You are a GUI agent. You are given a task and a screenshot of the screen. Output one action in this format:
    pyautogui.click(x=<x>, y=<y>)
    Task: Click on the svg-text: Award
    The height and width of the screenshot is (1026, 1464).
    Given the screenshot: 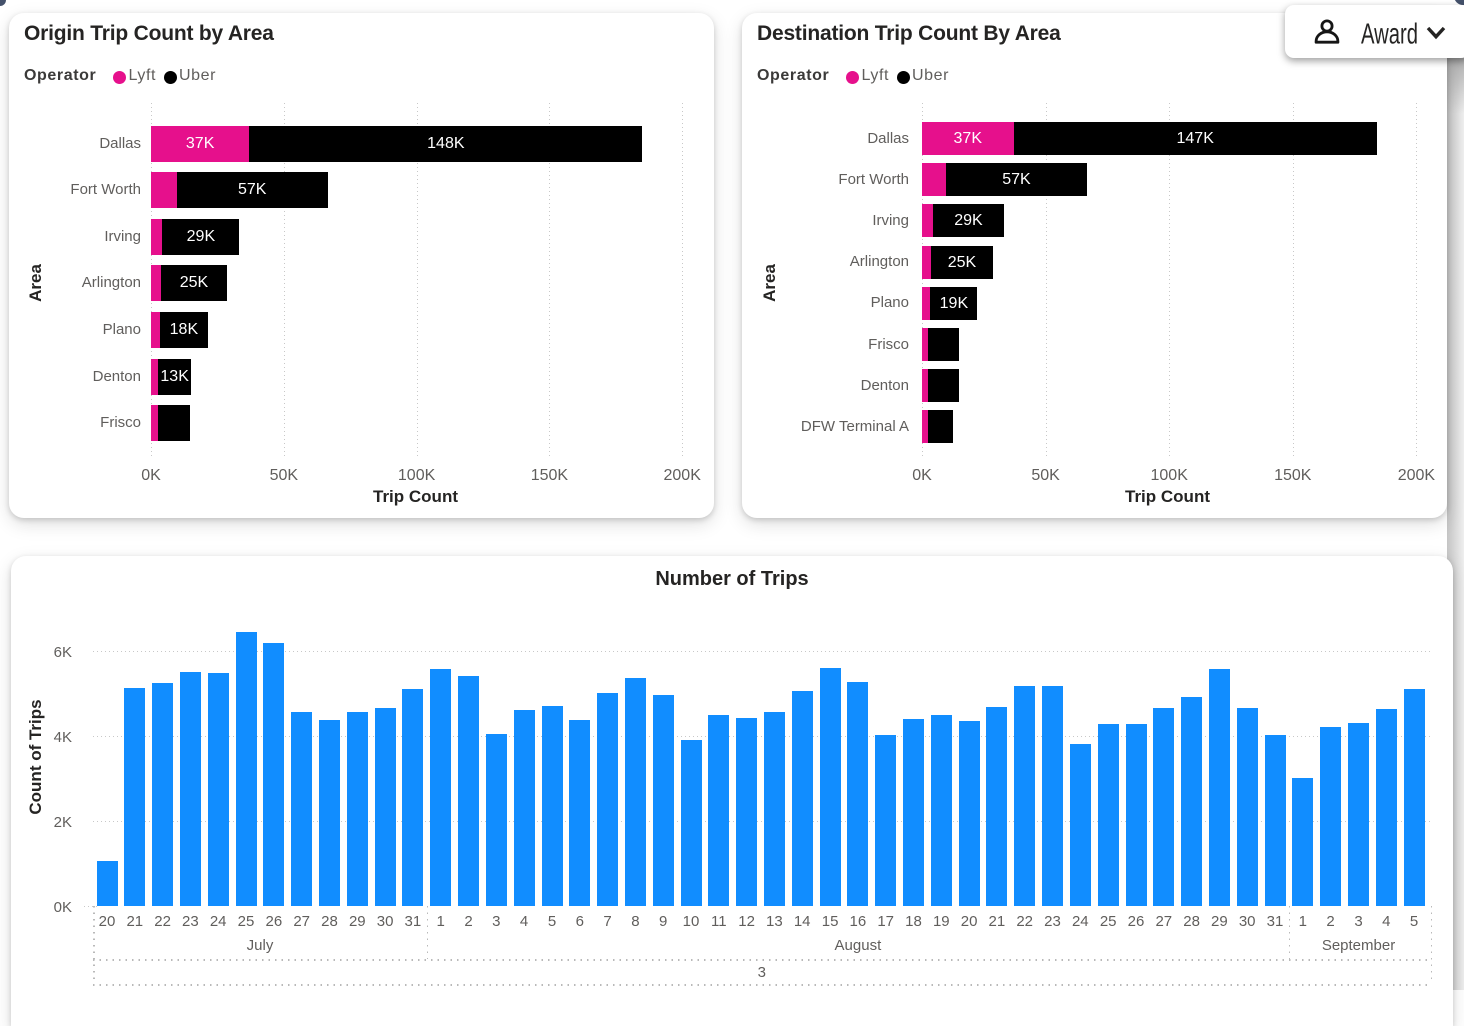 What is the action you would take?
    pyautogui.click(x=1389, y=35)
    